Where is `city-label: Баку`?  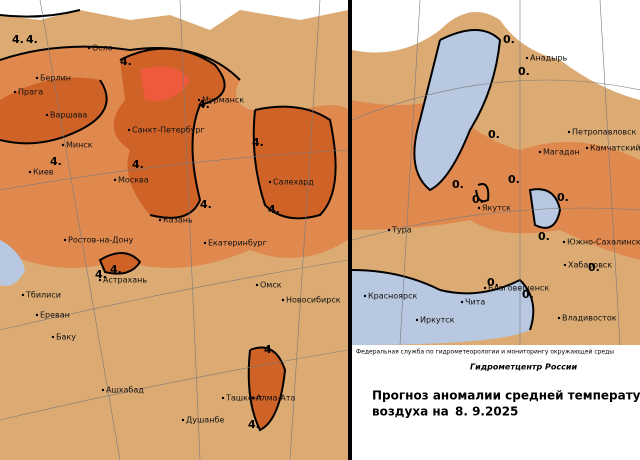 city-label: Баку is located at coordinates (66, 337).